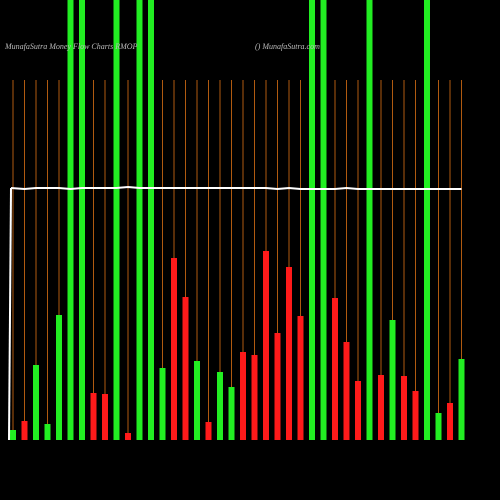  What do you see at coordinates (236, 188) in the screenshot?
I see `trend-line` at bounding box center [236, 188].